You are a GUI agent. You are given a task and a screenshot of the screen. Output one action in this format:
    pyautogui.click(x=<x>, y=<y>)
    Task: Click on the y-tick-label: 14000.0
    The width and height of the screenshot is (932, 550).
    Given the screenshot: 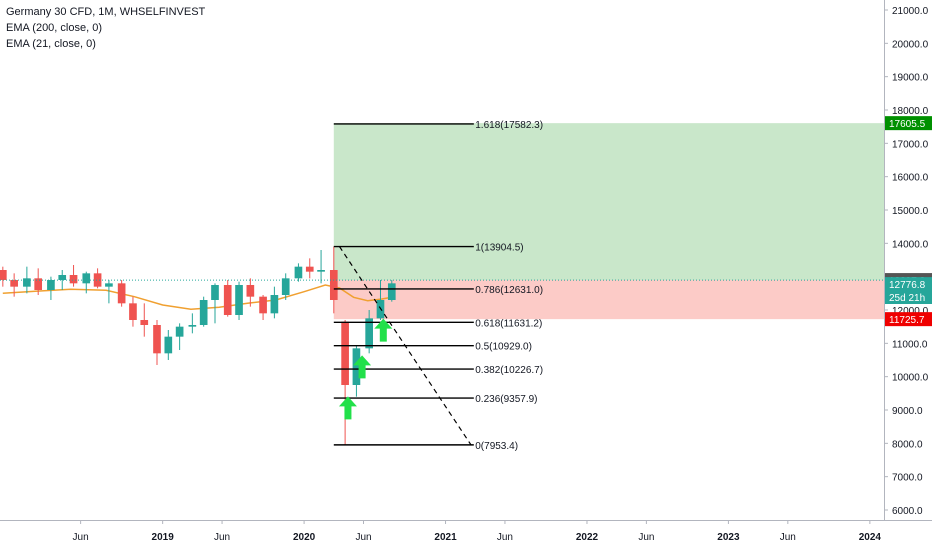 What is the action you would take?
    pyautogui.click(x=910, y=244)
    